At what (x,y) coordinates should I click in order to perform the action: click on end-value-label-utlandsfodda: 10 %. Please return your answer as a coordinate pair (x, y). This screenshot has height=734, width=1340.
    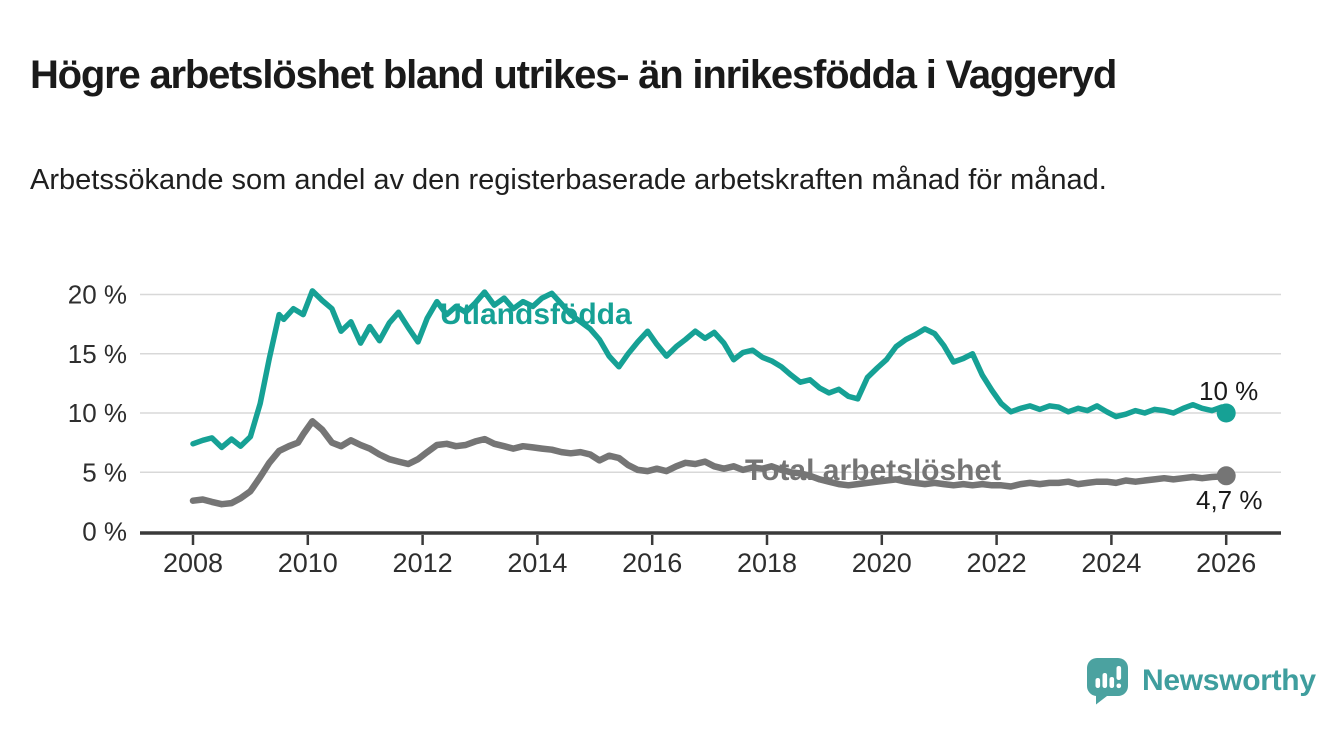
    Looking at the image, I should click on (1228, 391).